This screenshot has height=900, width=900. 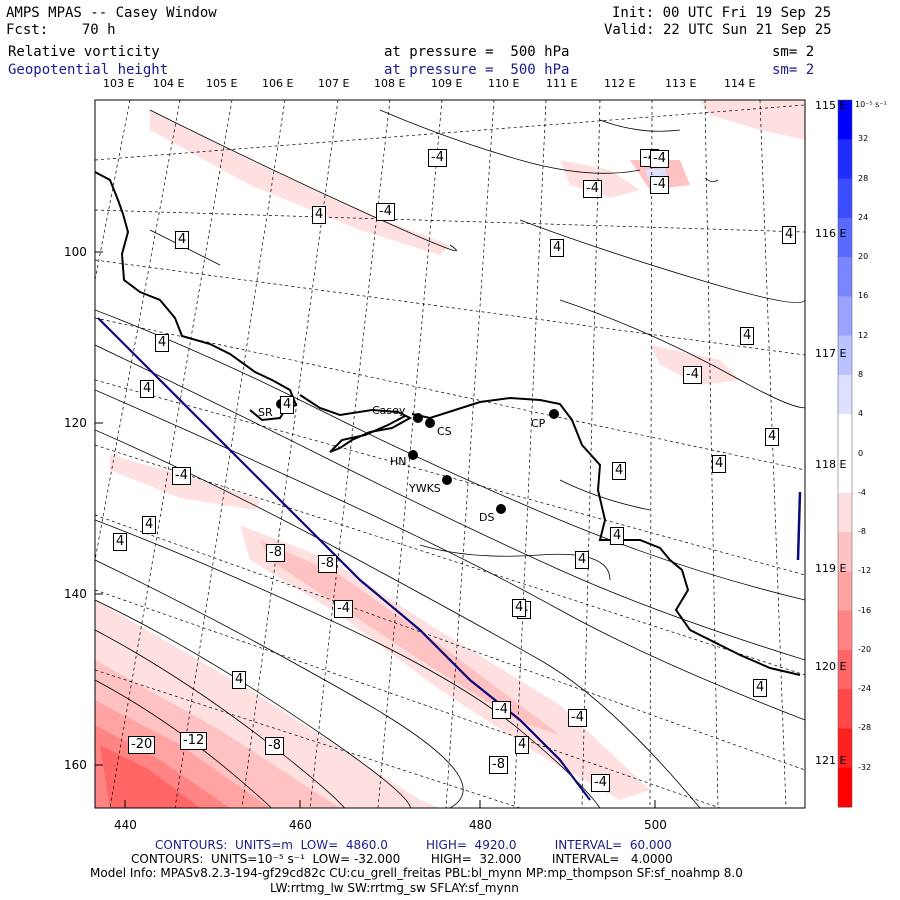 What do you see at coordinates (334, 83) in the screenshot?
I see `top-lon-label: 107 E` at bounding box center [334, 83].